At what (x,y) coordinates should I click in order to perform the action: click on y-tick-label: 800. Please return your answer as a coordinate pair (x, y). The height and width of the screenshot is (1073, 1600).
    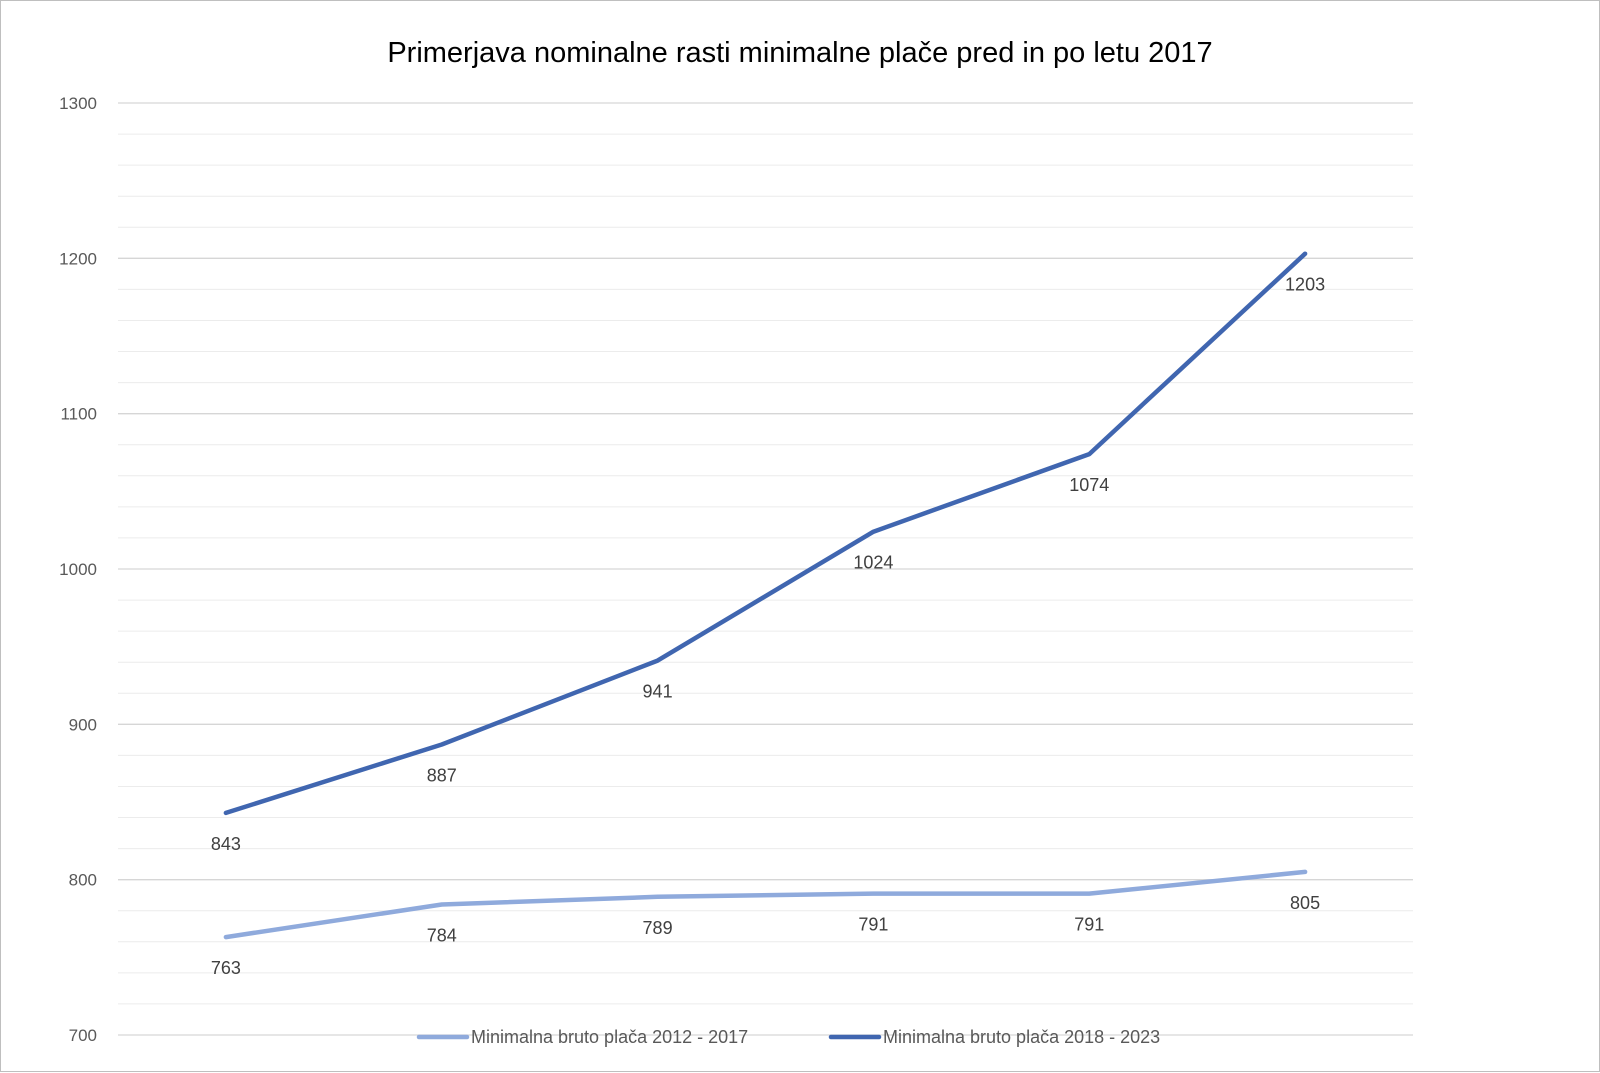
    Looking at the image, I should click on (83, 880).